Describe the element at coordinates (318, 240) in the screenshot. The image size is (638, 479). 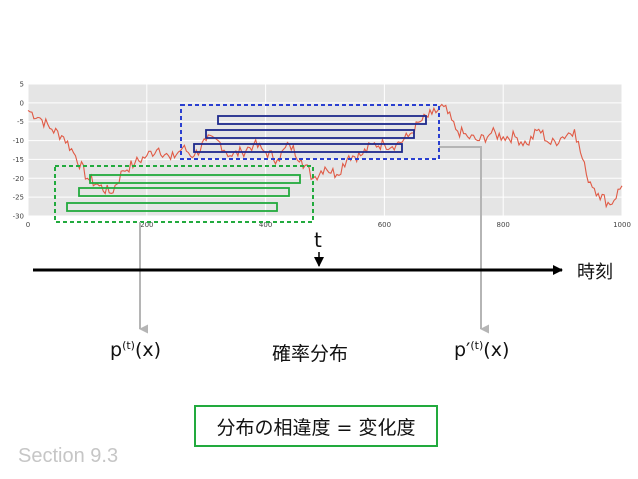
I see `current-time-label: t` at that location.